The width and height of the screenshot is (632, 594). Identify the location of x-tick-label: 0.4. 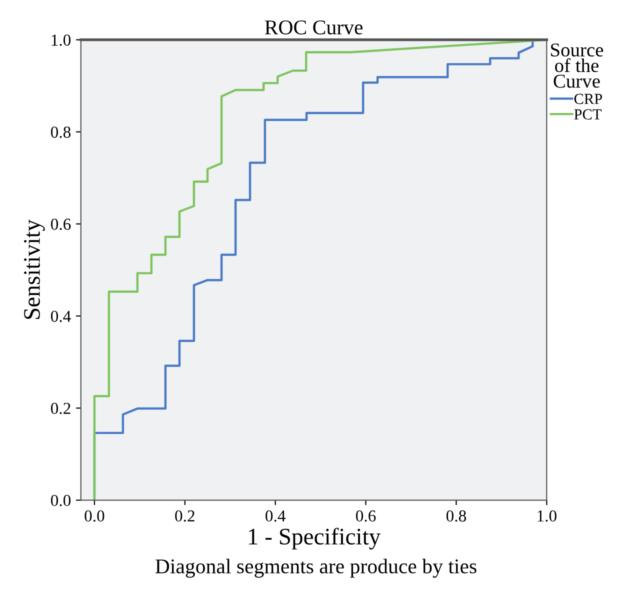
(276, 516).